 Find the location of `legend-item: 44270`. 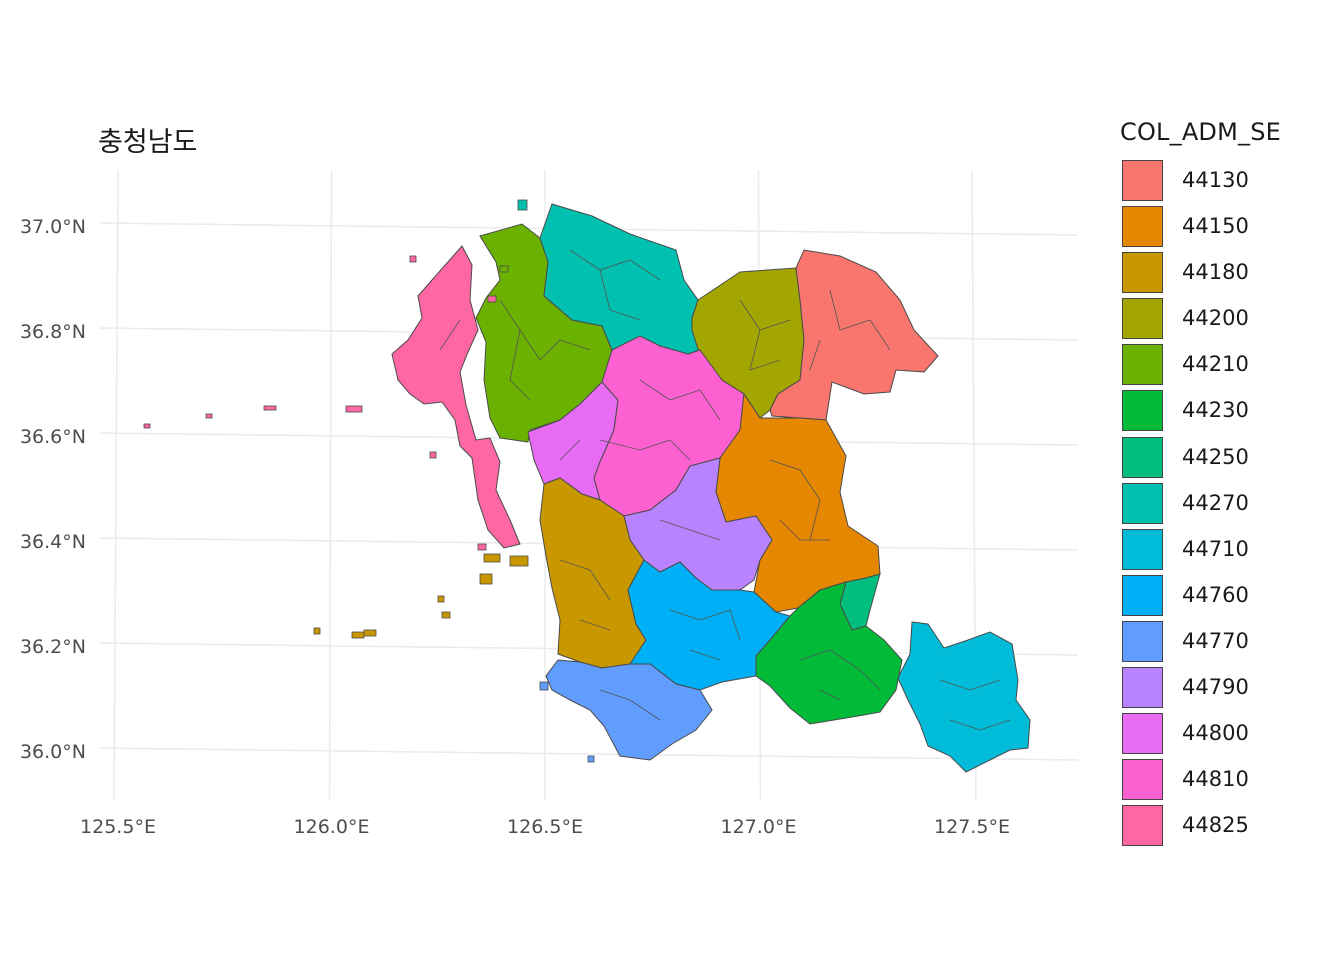

legend-item: 44270 is located at coordinates (1200, 505).